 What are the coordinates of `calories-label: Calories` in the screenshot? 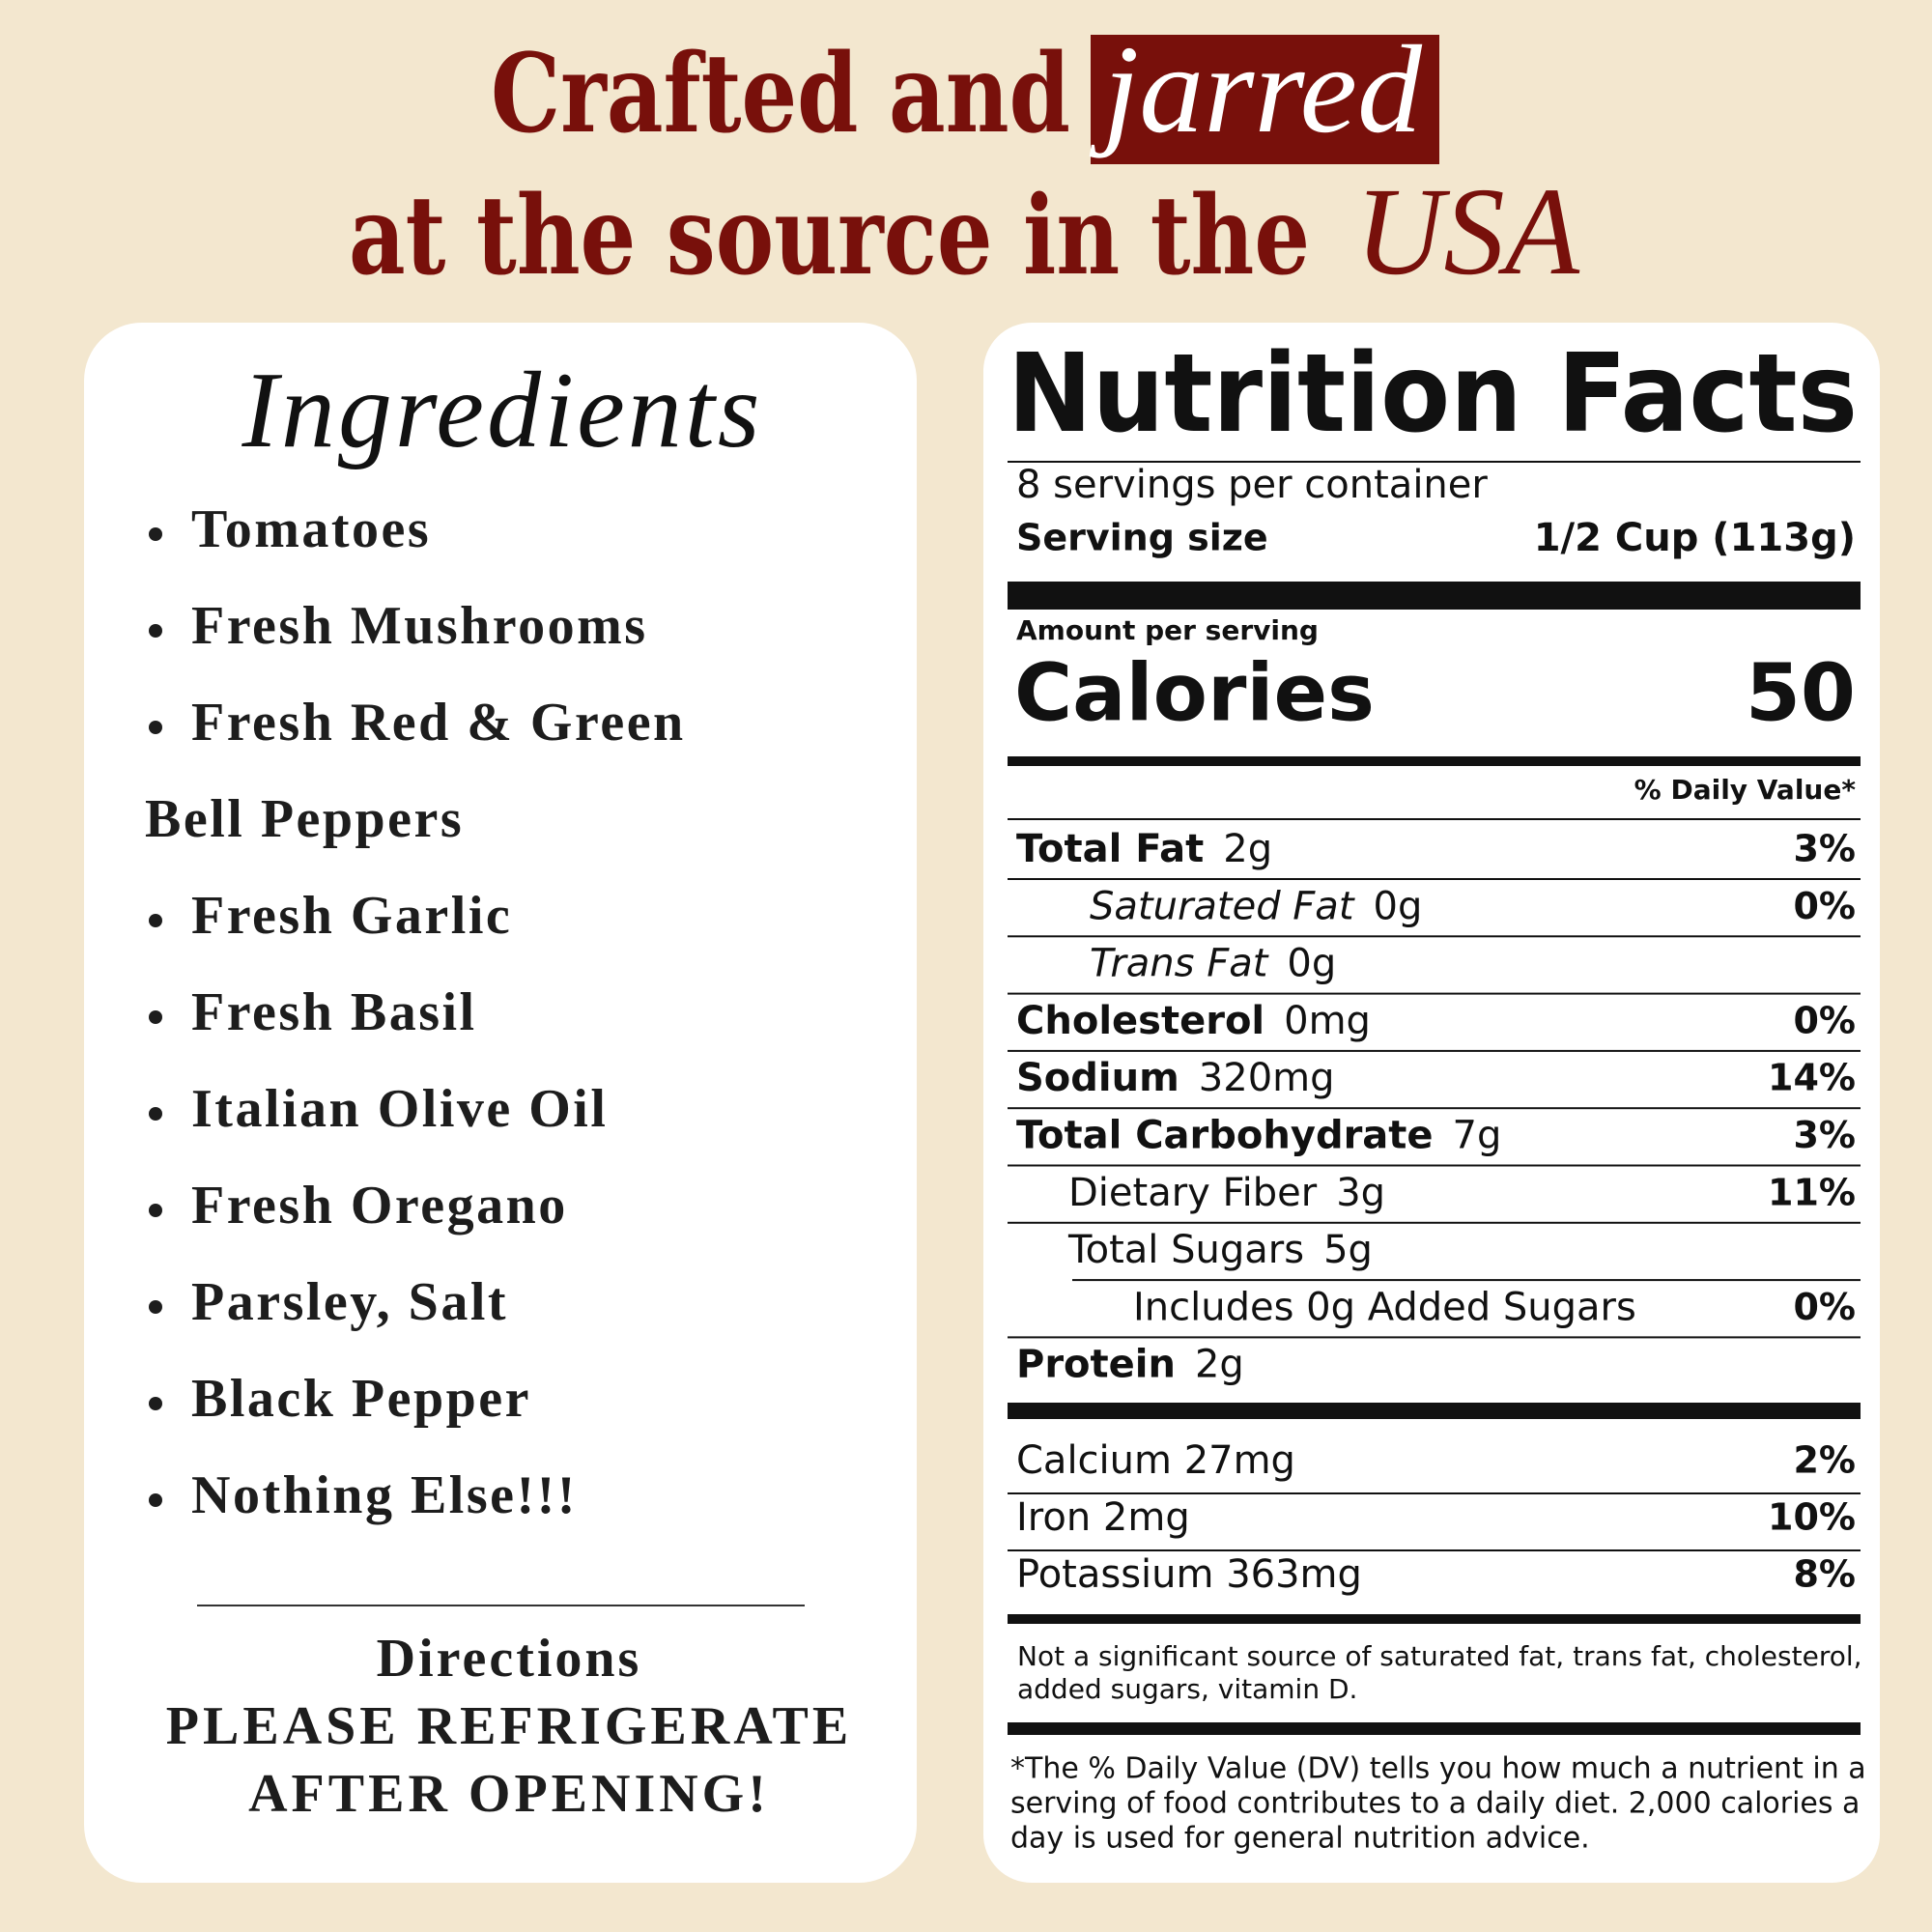 It's located at (1194, 693).